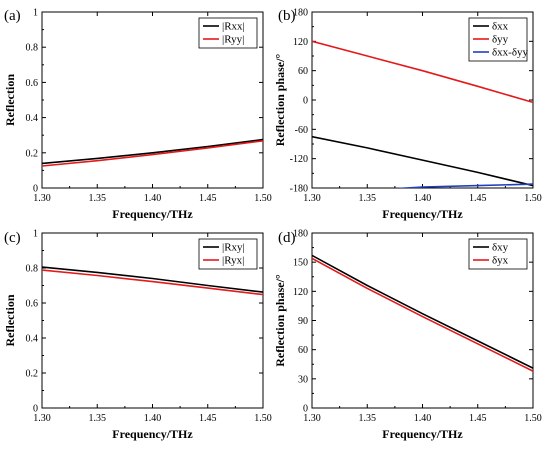 Image resolution: width=550 pixels, height=449 pixels. Describe the element at coordinates (299, 159) in the screenshot. I see `y-tick-label: -120` at that location.